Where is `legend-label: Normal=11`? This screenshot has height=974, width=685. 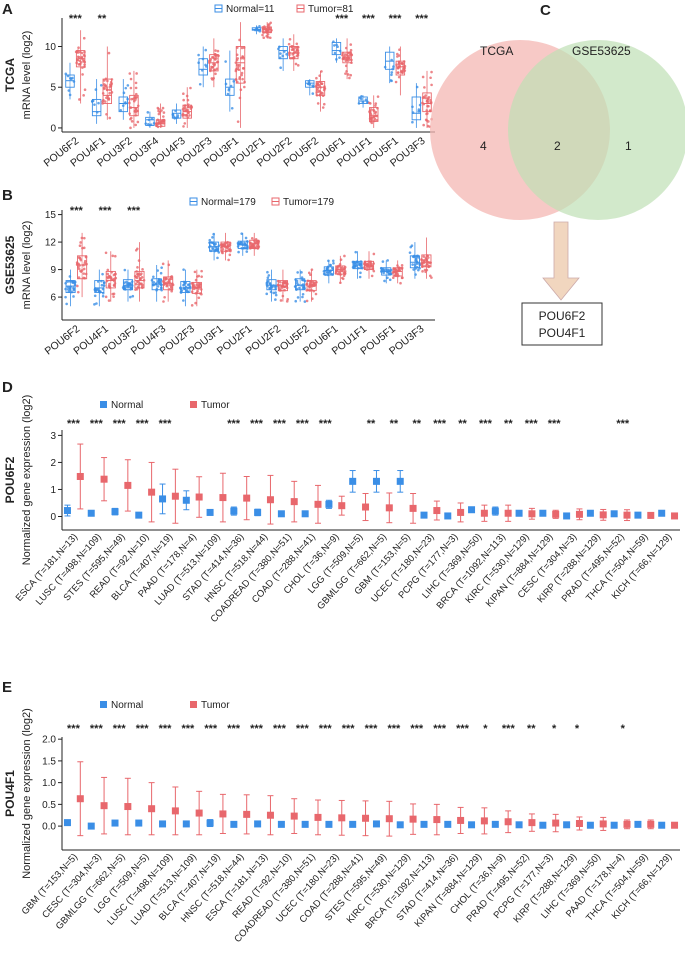 legend-label: Normal=11 is located at coordinates (250, 9).